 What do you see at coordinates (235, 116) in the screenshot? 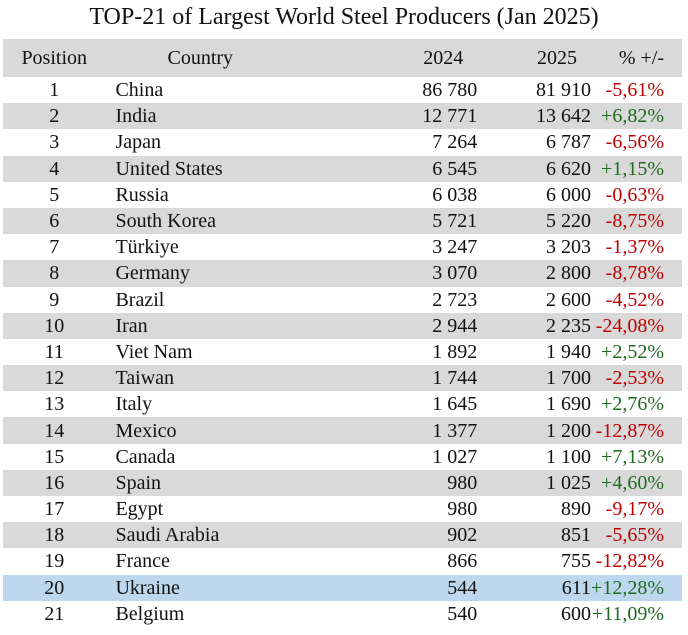
I see `country-cell: India` at bounding box center [235, 116].